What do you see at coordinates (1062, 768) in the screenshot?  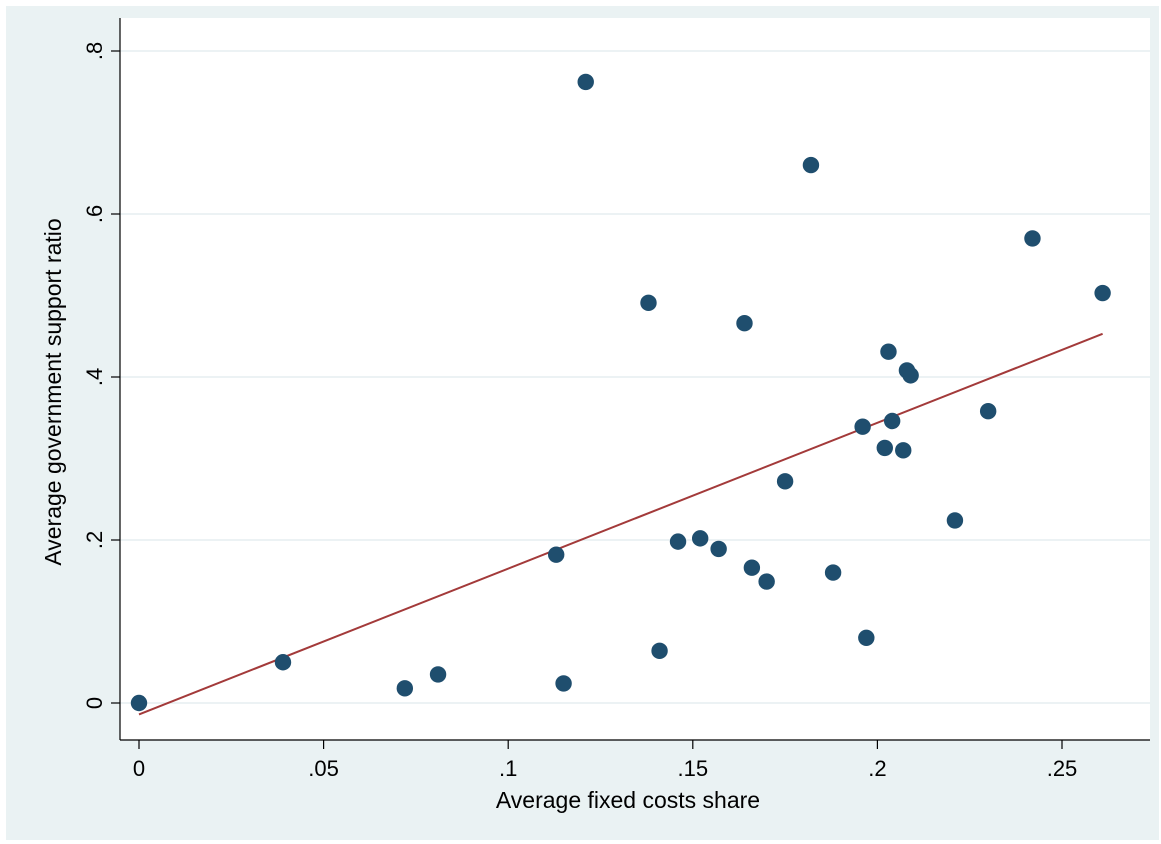 I see `x-tick-label-5: .25` at bounding box center [1062, 768].